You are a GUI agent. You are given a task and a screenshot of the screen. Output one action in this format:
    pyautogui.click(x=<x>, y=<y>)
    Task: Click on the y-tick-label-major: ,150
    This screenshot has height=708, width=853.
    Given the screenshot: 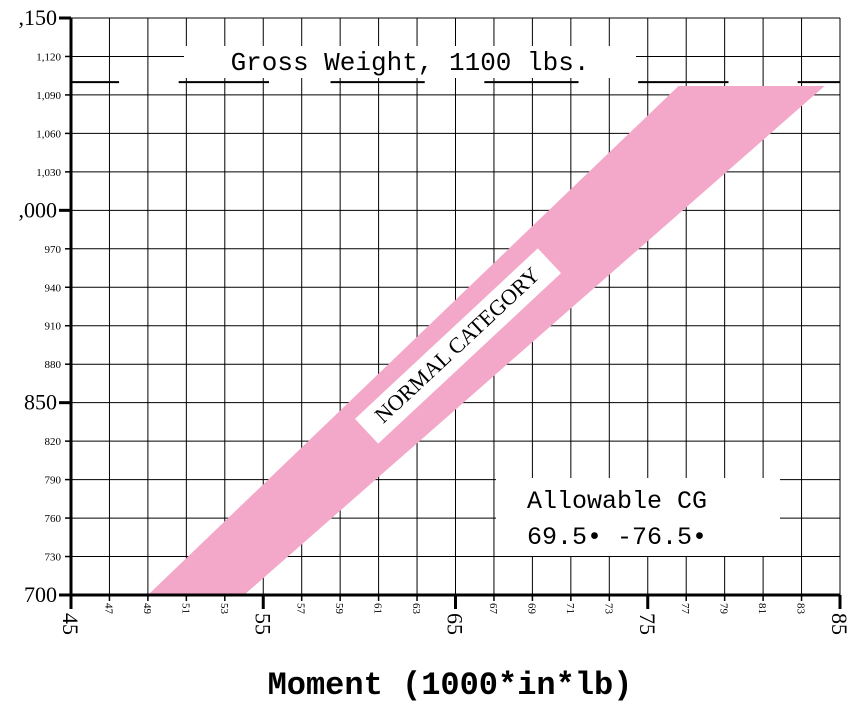 What is the action you would take?
    pyautogui.click(x=38, y=17)
    